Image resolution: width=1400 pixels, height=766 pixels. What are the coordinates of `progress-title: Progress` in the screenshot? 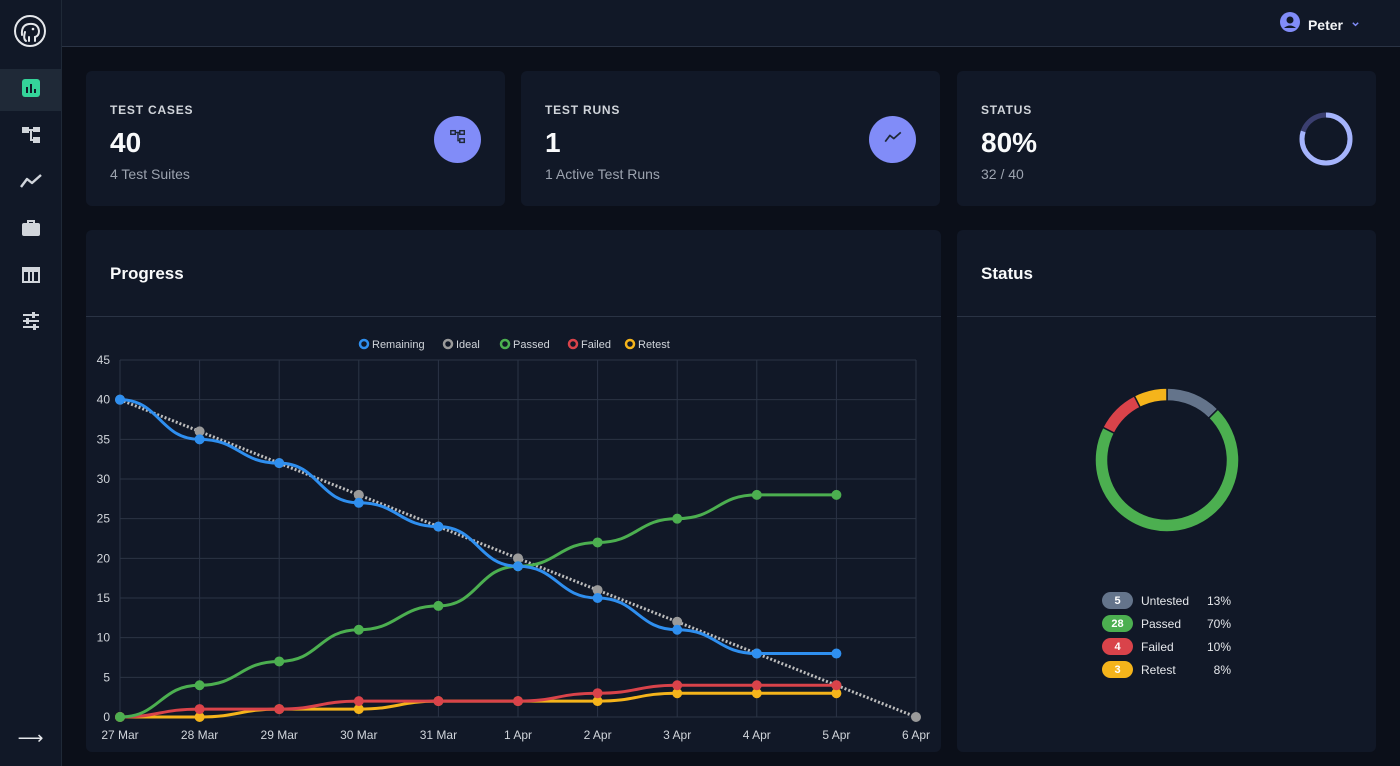 It's located at (147, 273).